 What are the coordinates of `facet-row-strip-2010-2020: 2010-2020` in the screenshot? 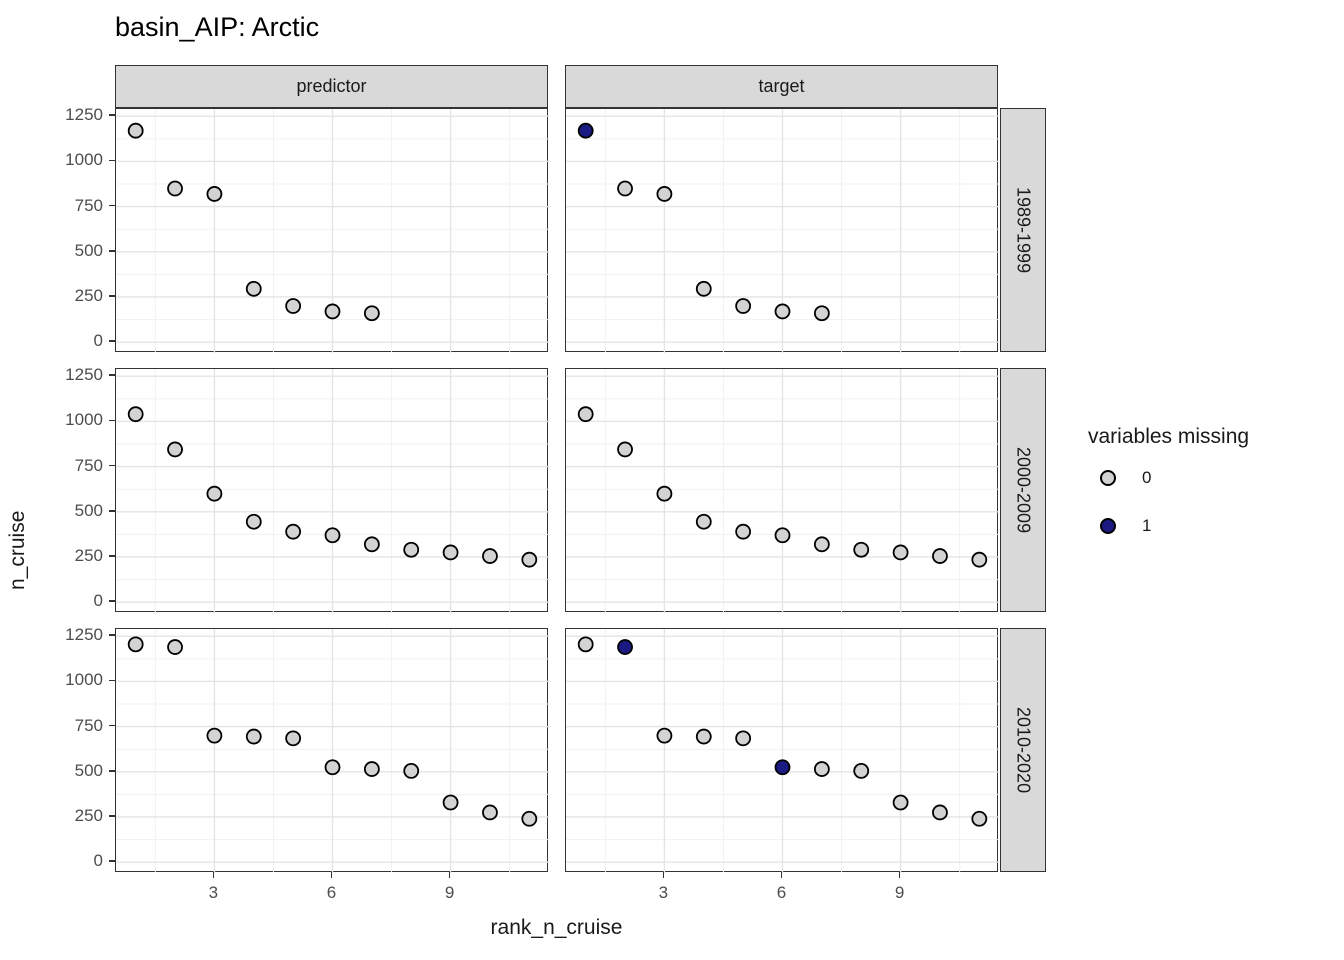 It's located at (1023, 750).